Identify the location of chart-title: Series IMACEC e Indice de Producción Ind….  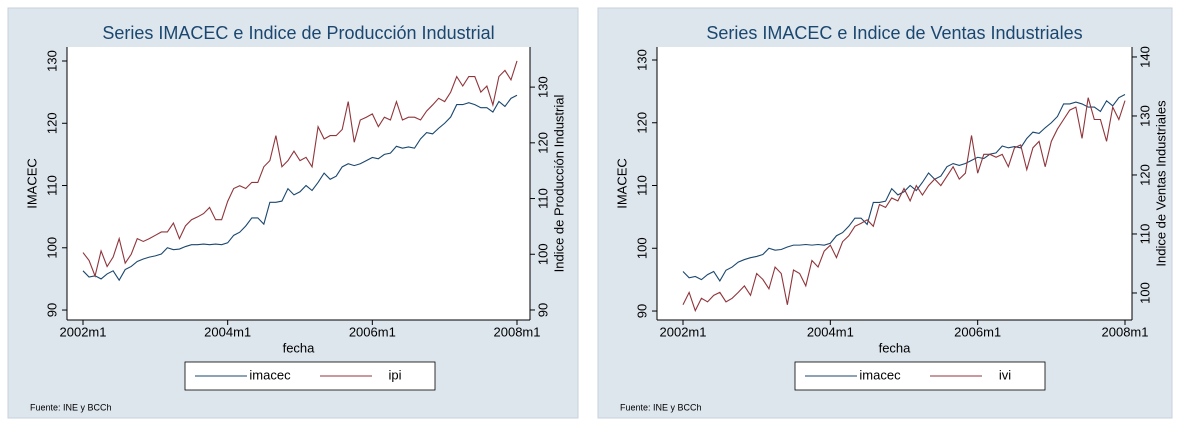
(298, 33).